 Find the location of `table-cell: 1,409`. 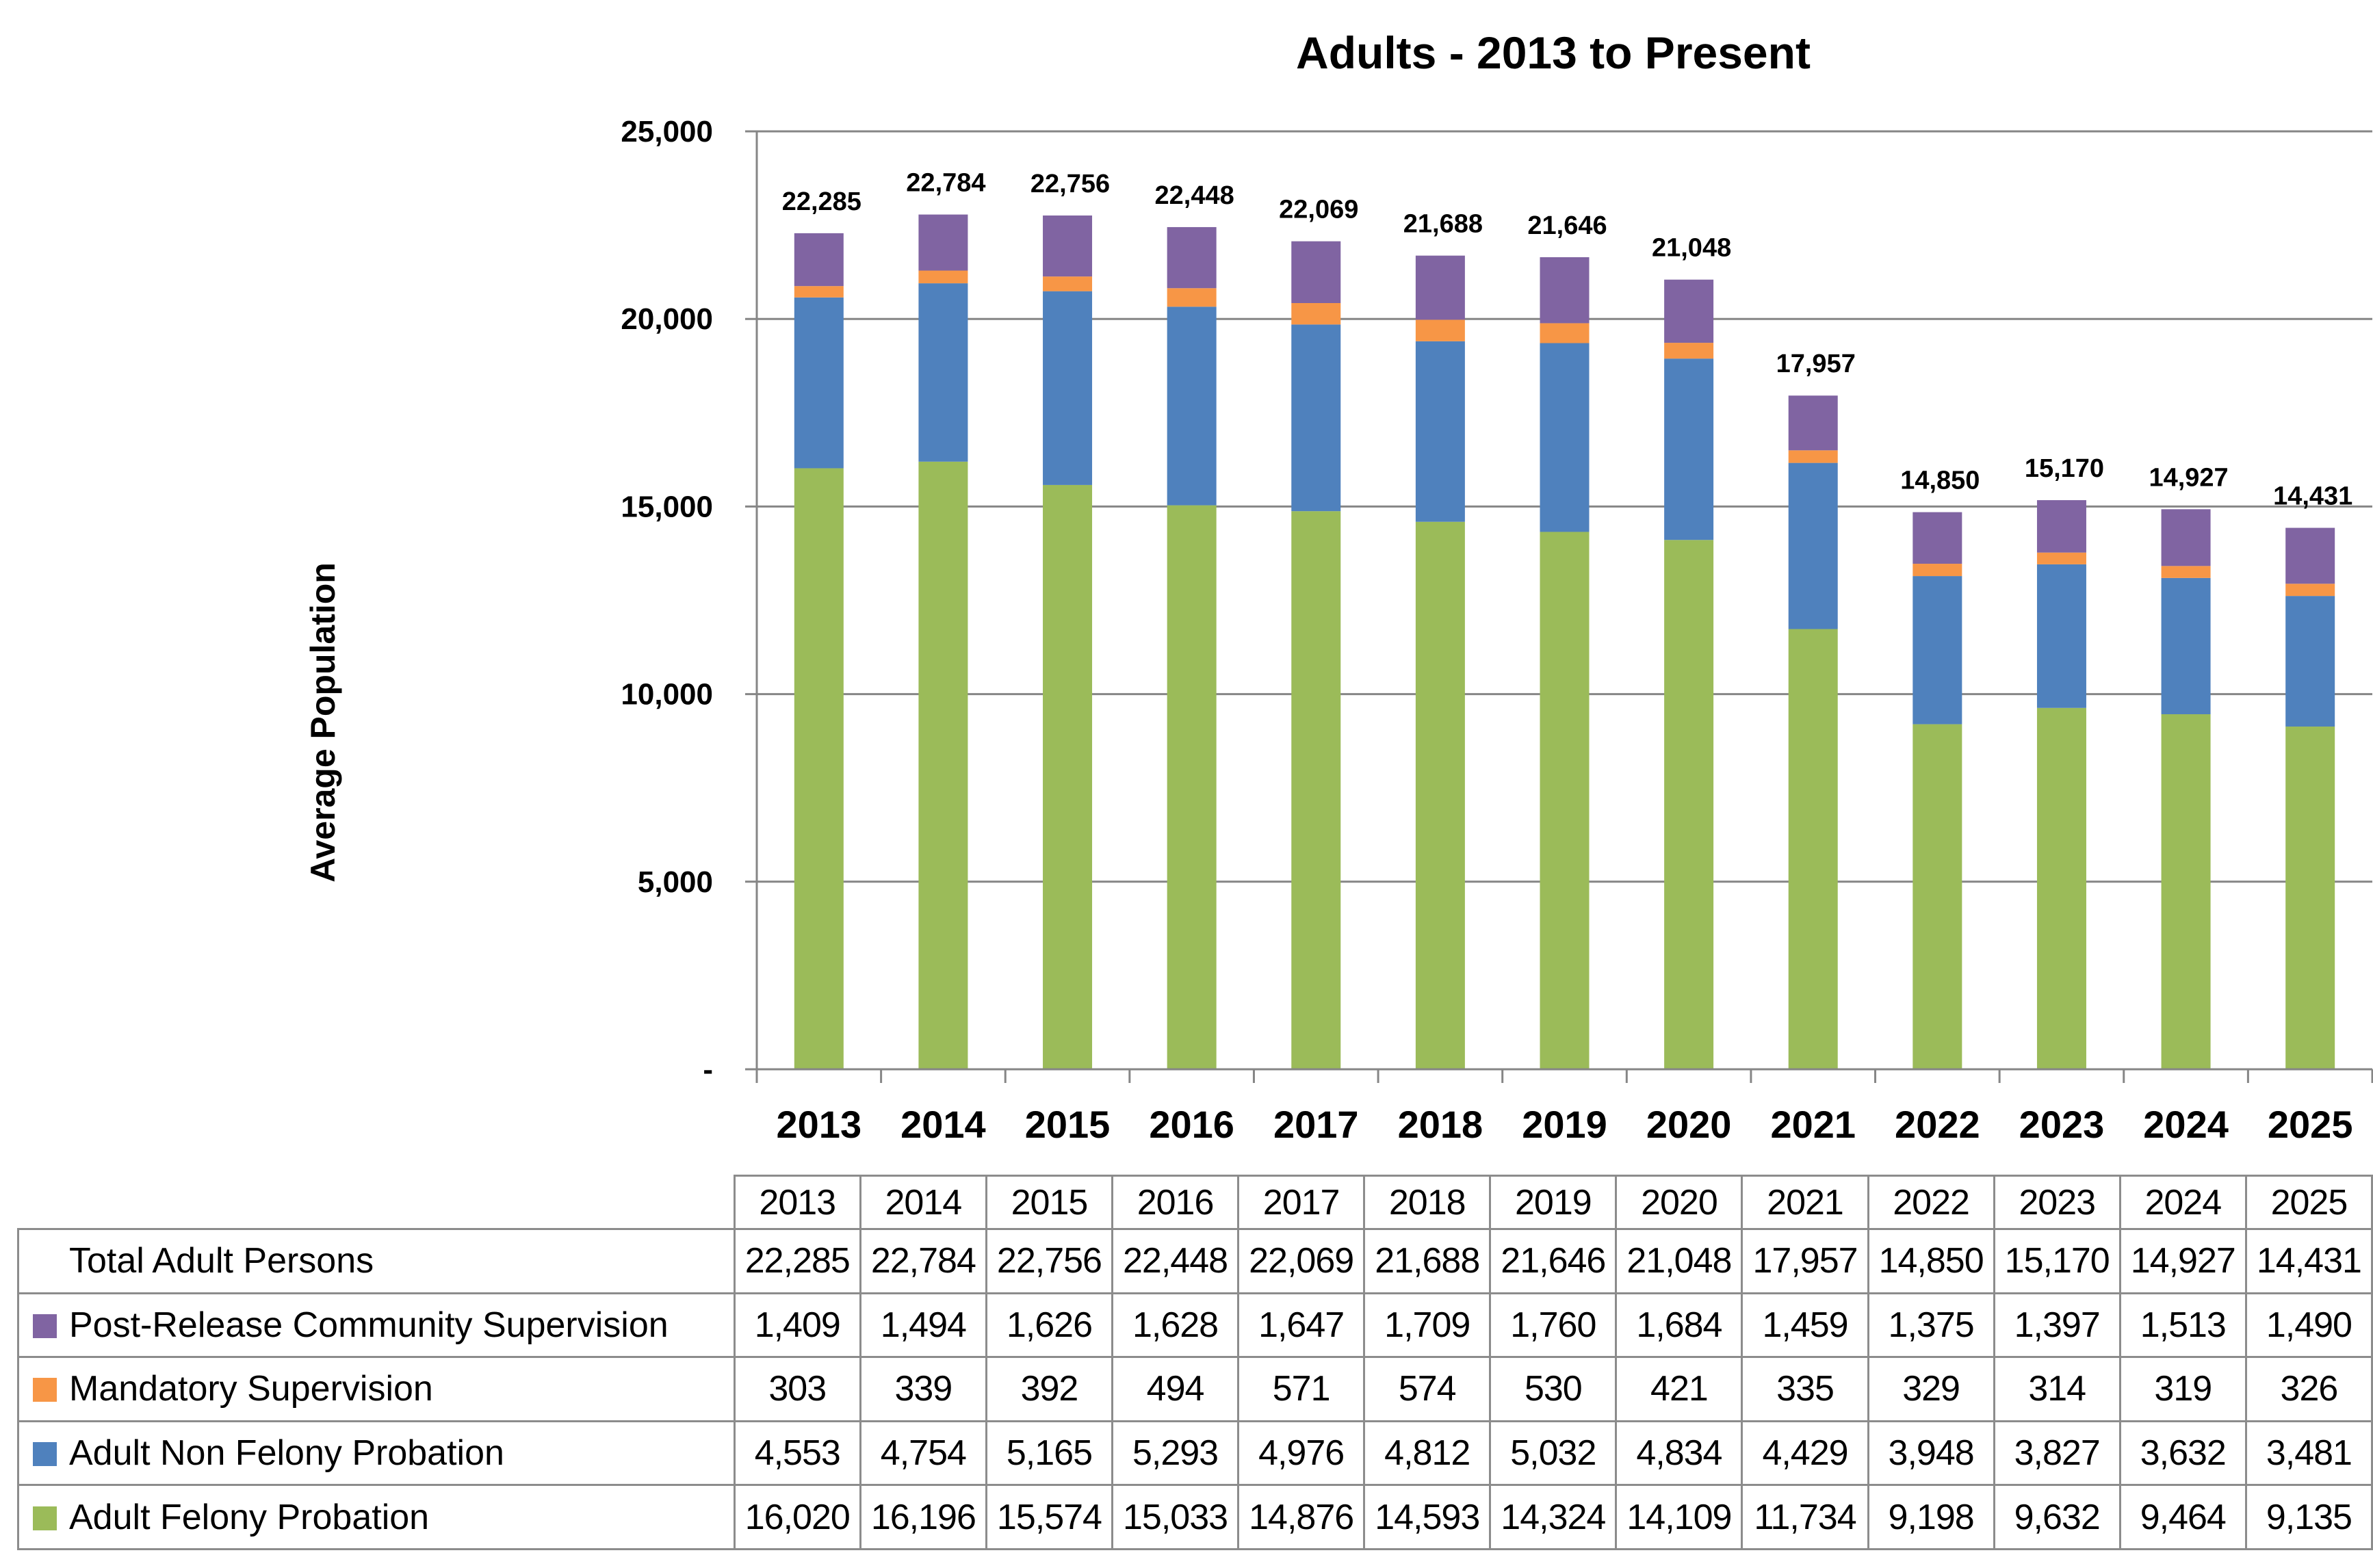

table-cell: 1,409 is located at coordinates (797, 1325).